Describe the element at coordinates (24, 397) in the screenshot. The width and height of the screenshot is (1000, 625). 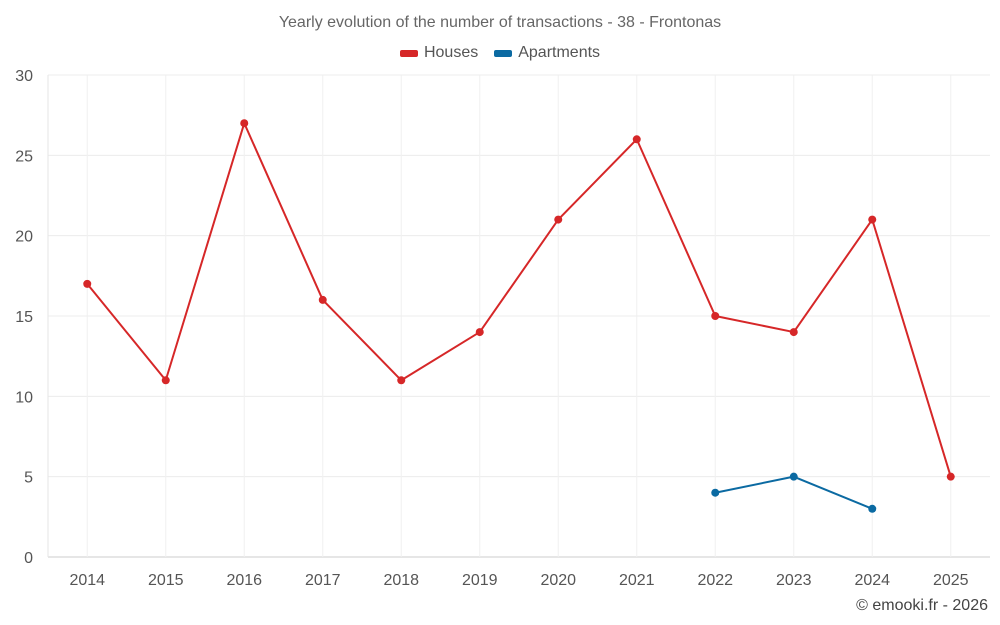
I see `y-tick-label: 10` at that location.